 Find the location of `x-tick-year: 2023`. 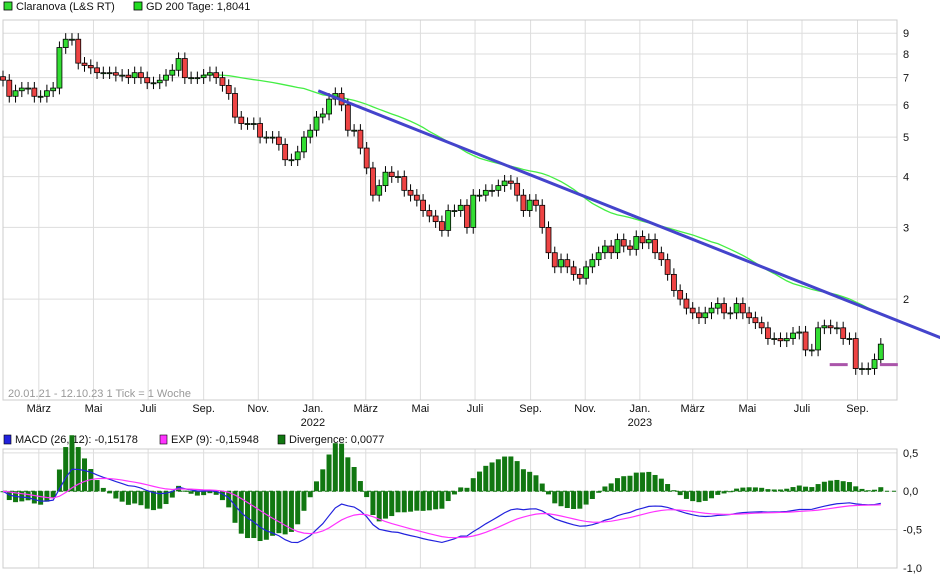

x-tick-year: 2023 is located at coordinates (640, 423).